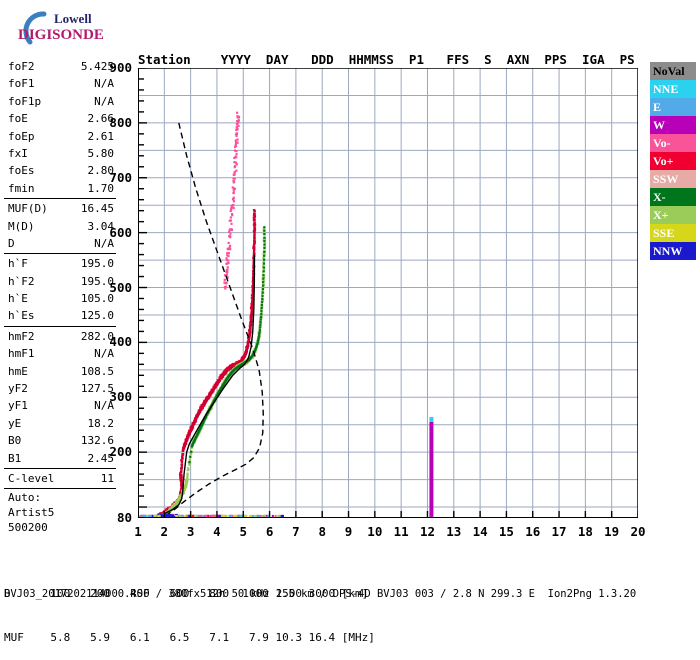  Describe the element at coordinates (673, 107) in the screenshot. I see `legend-item-e: E` at that location.